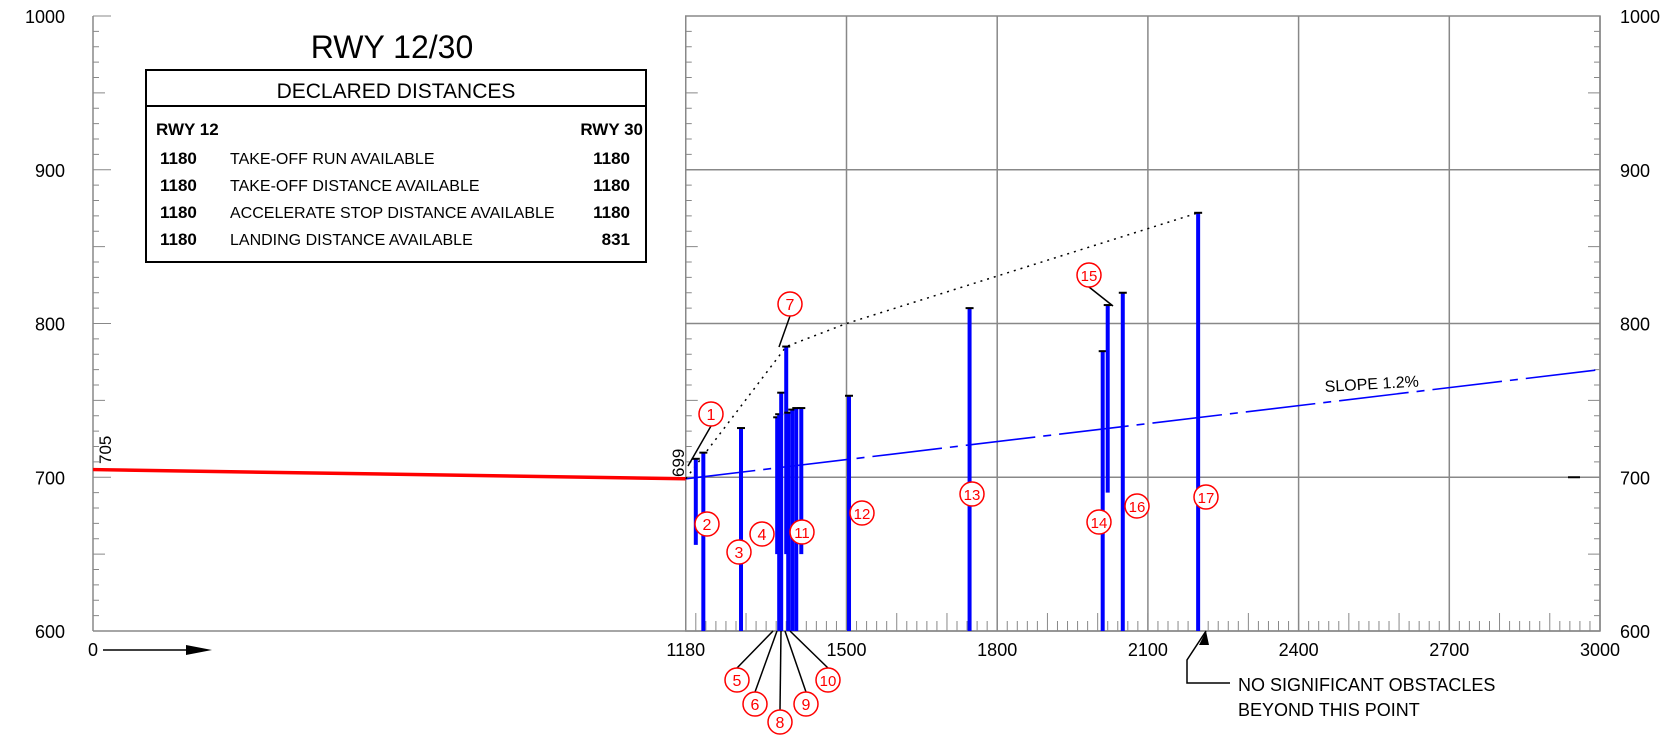 This screenshot has width=1669, height=736. I want to click on obstacle-13-marker, so click(972, 494).